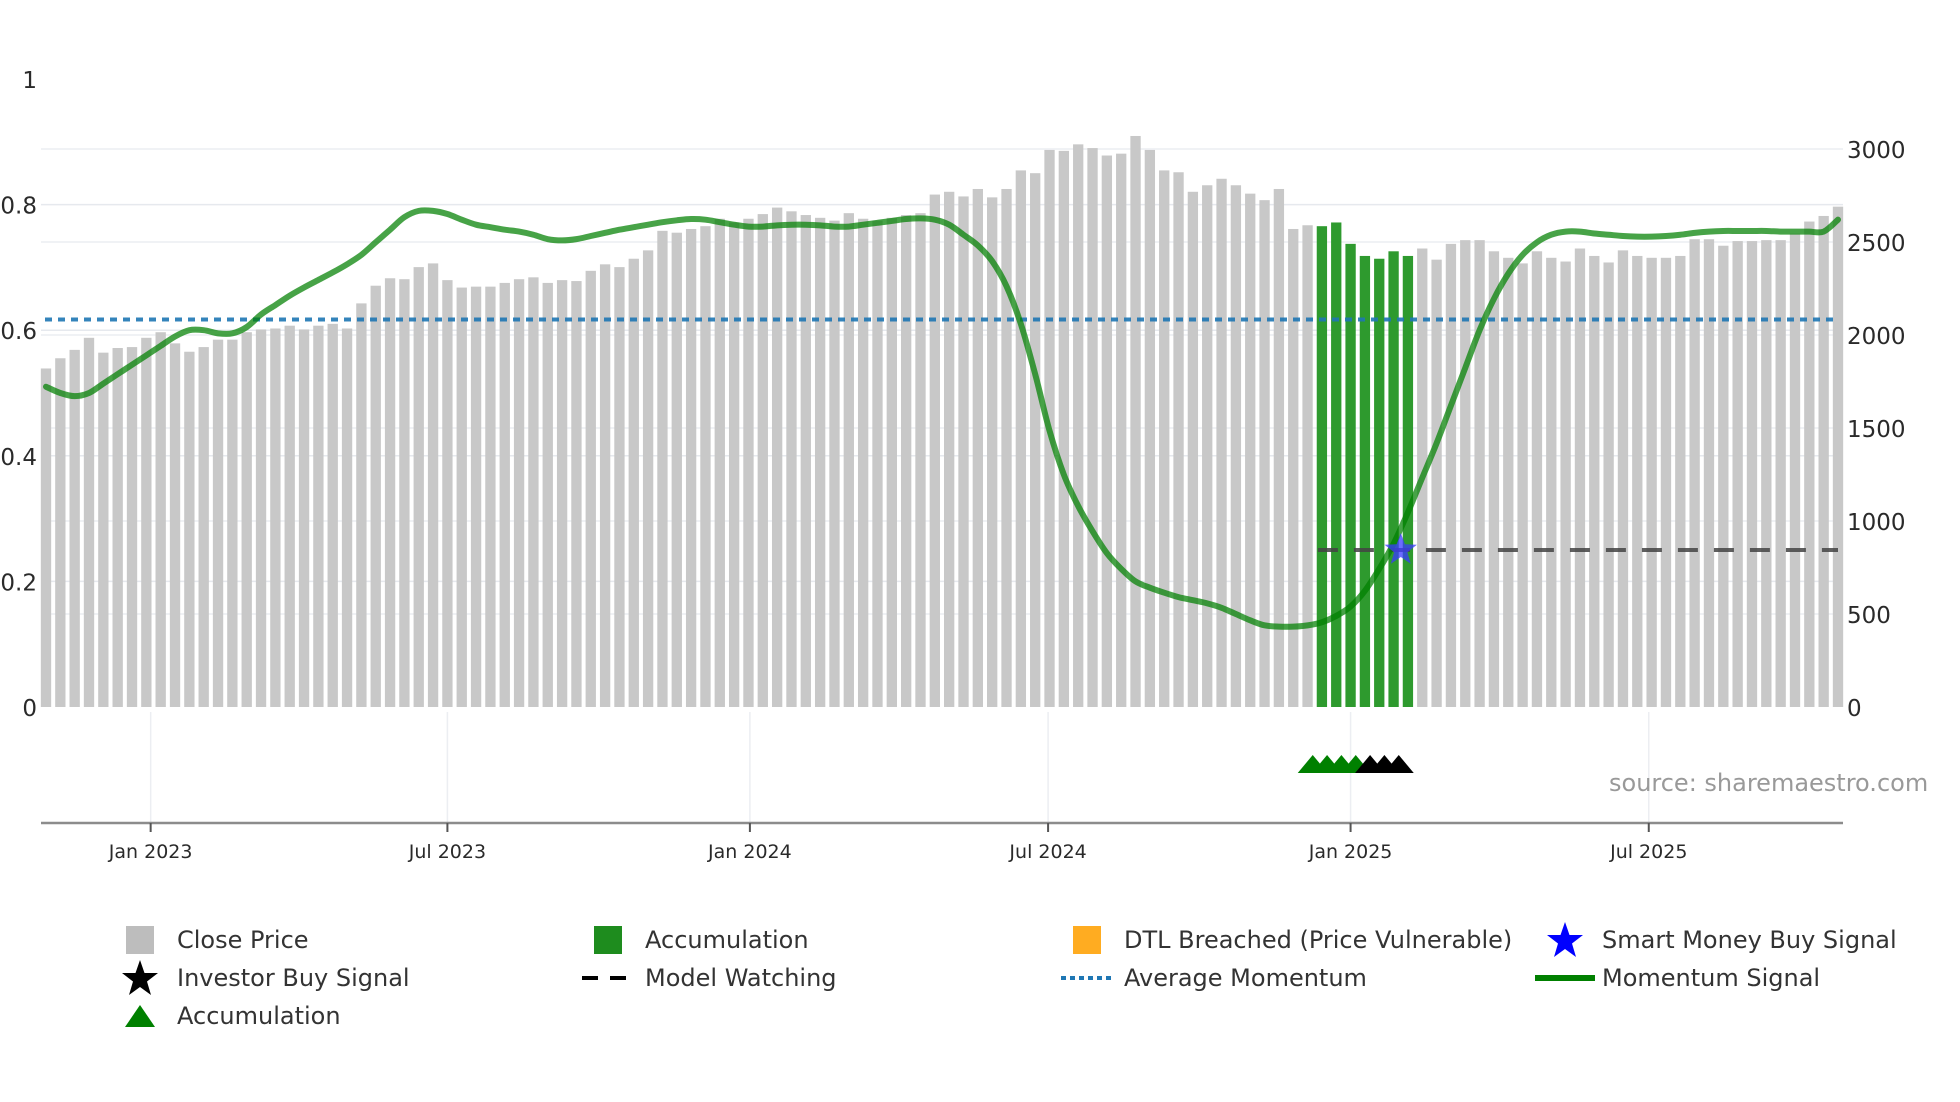 This screenshot has width=1960, height=1102. Describe the element at coordinates (1876, 523) in the screenshot. I see `svg-text: 1000` at that location.